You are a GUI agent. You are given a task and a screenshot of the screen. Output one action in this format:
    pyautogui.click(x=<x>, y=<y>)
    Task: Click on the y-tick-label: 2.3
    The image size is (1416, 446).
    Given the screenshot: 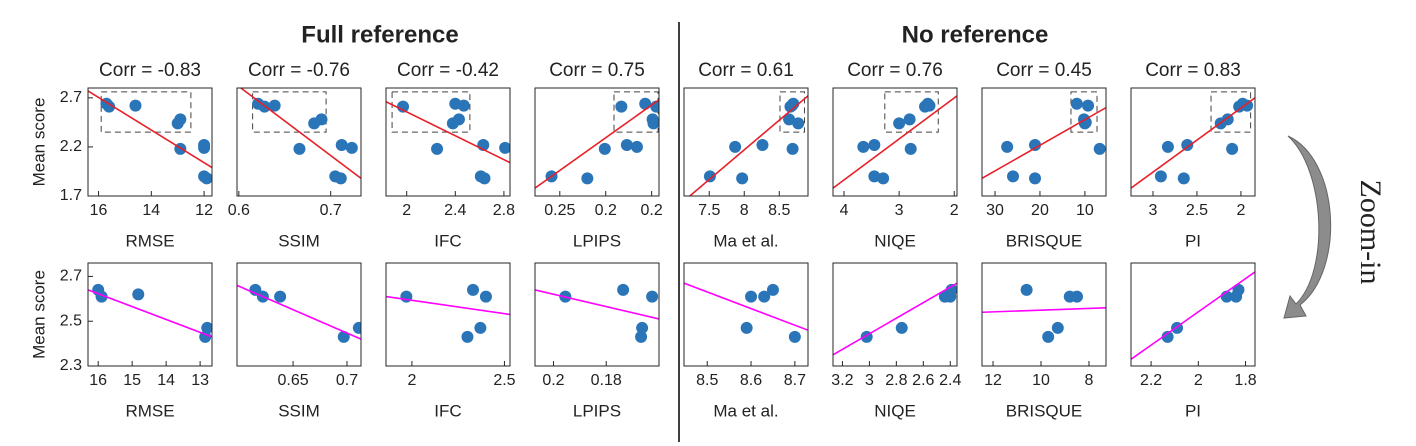 What is the action you would take?
    pyautogui.click(x=71, y=365)
    